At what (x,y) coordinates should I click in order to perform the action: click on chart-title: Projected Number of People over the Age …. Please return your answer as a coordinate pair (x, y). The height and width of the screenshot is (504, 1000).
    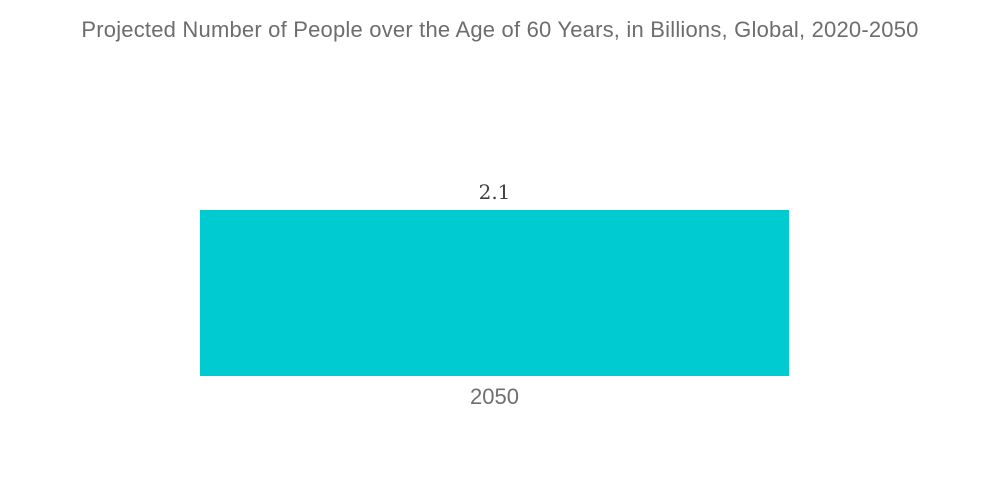
    Looking at the image, I should click on (500, 29).